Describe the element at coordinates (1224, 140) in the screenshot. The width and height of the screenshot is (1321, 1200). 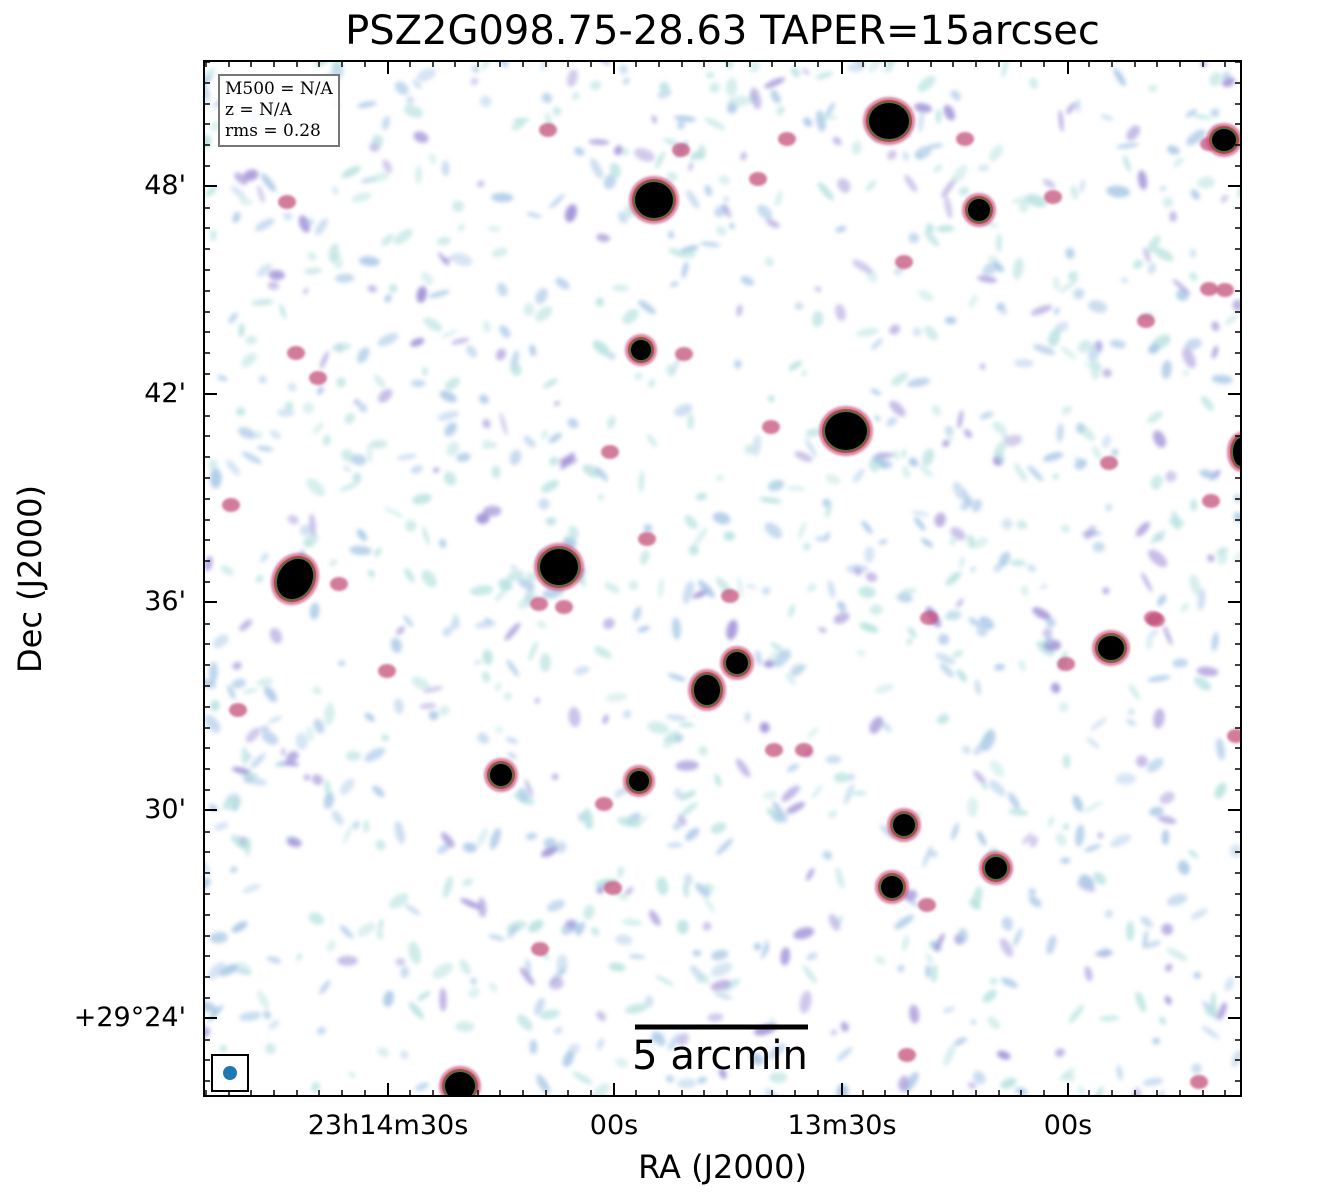
I see `radio-source` at that location.